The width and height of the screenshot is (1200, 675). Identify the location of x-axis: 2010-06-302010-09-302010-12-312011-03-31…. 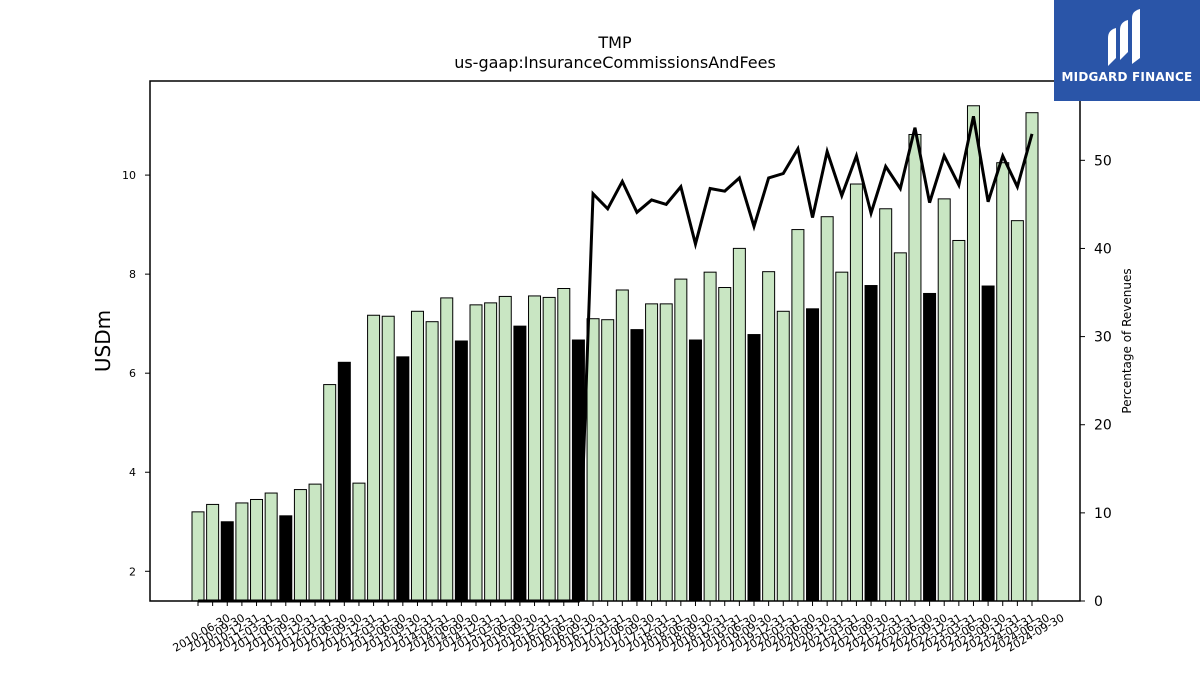
(619, 628).